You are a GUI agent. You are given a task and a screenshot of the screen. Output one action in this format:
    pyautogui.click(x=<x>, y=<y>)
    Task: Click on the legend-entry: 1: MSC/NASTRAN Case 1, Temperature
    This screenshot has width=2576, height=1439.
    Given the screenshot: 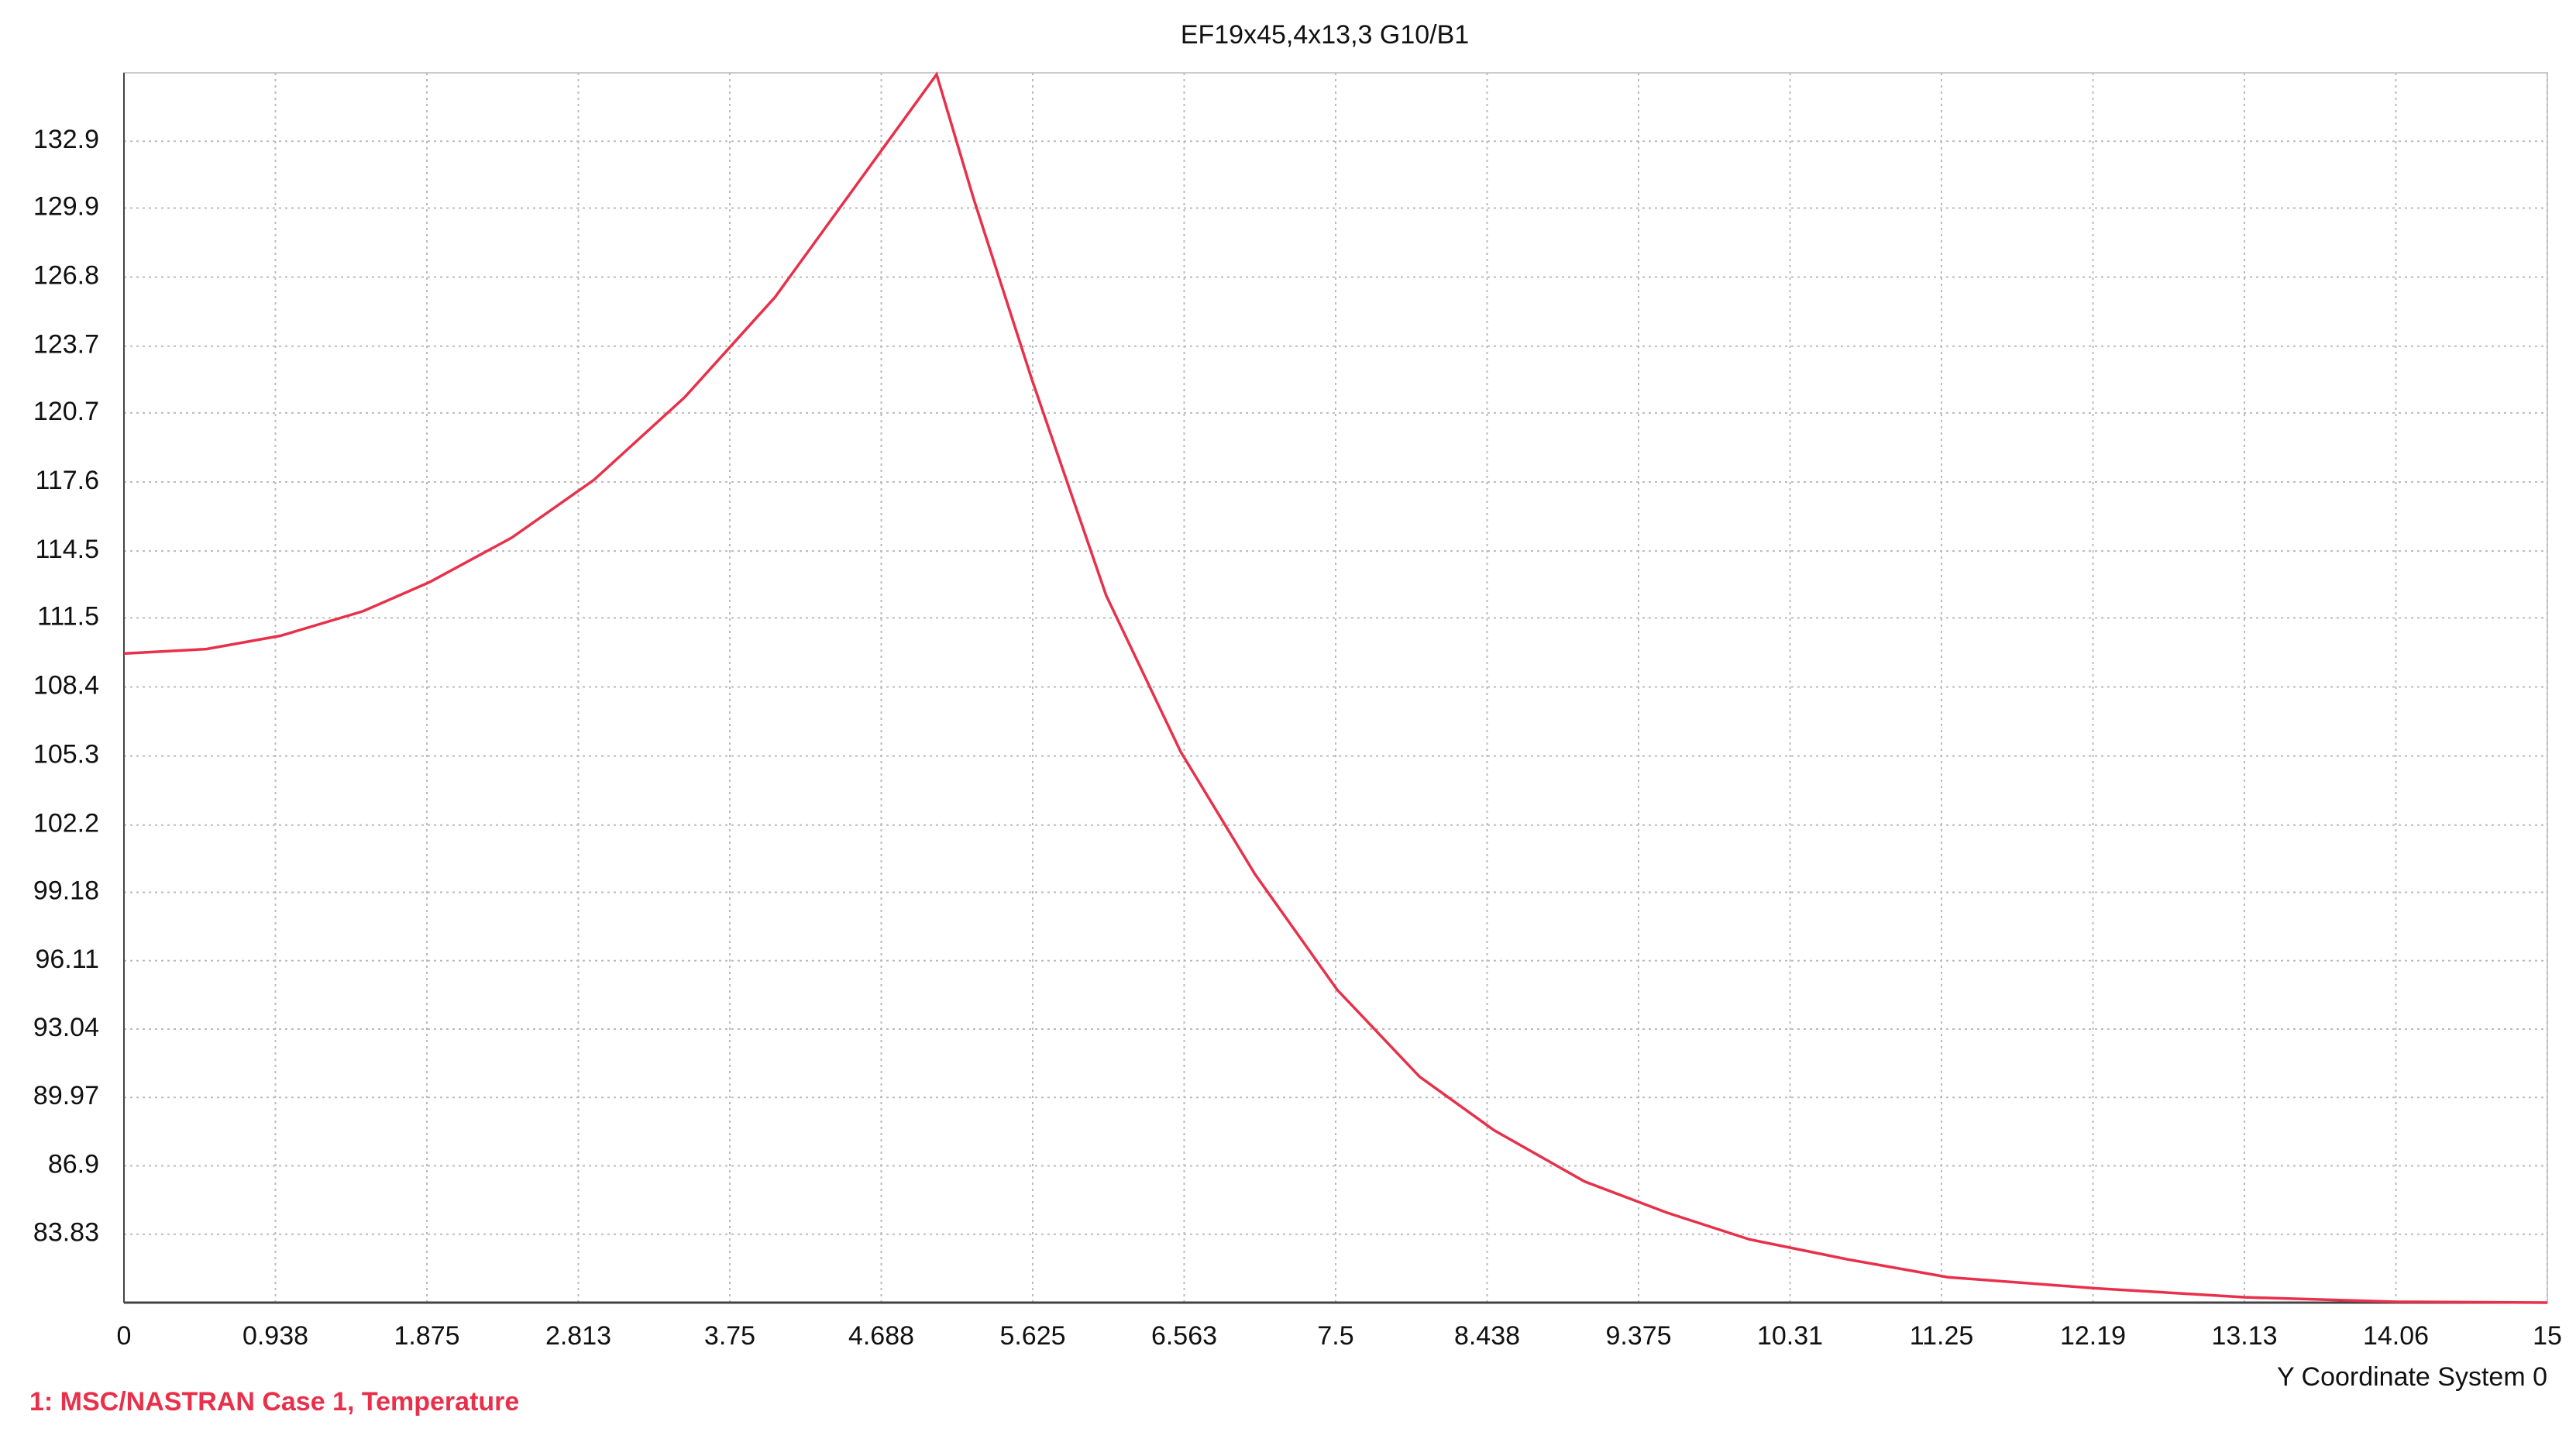 What is the action you would take?
    pyautogui.click(x=274, y=1402)
    